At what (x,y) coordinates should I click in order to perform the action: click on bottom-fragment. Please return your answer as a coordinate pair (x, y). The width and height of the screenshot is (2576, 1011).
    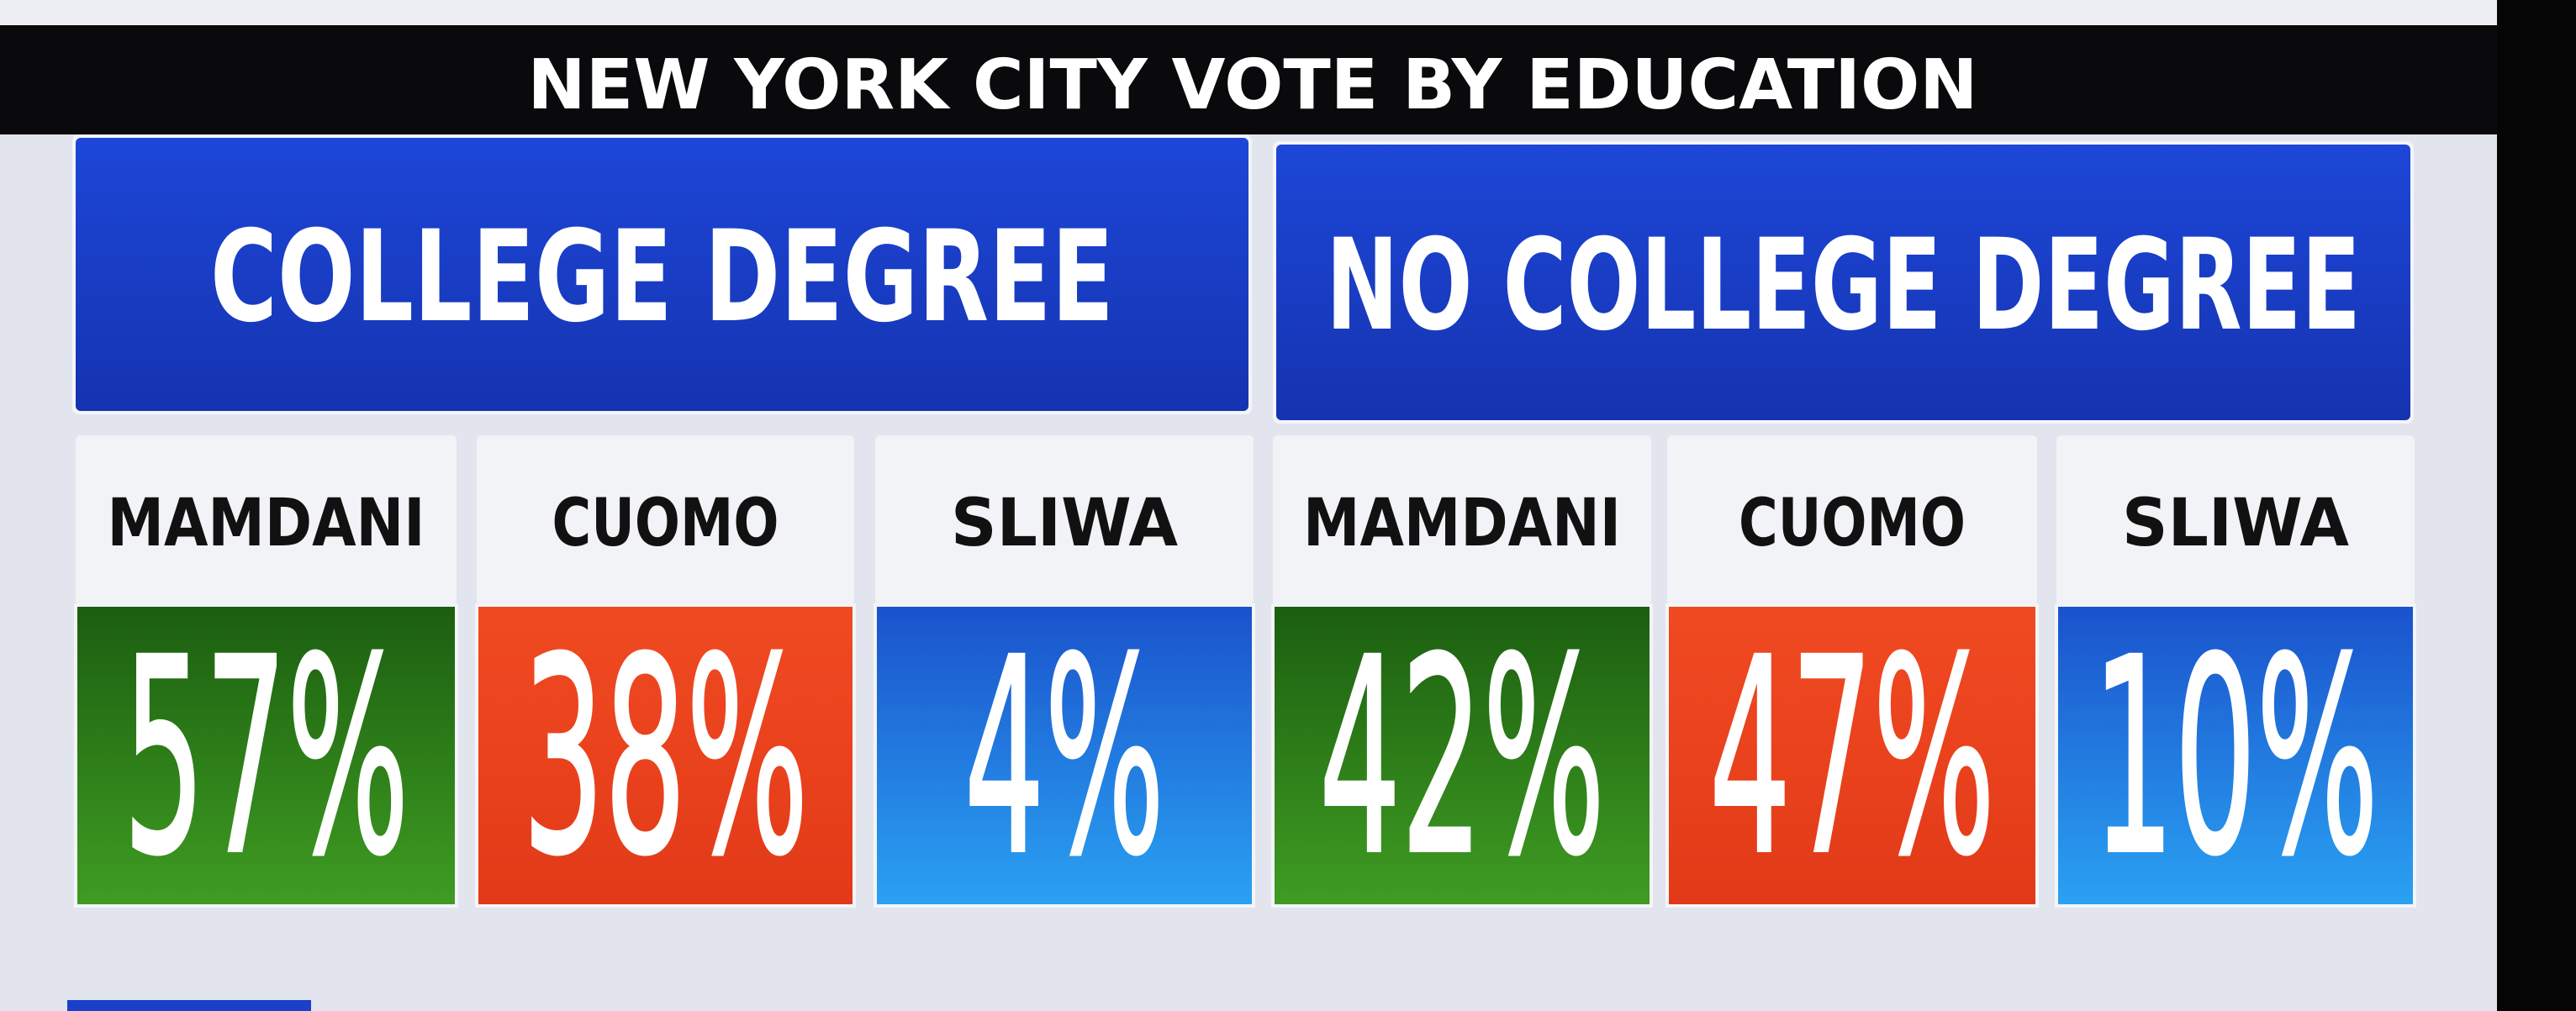
    Looking at the image, I should click on (189, 1005).